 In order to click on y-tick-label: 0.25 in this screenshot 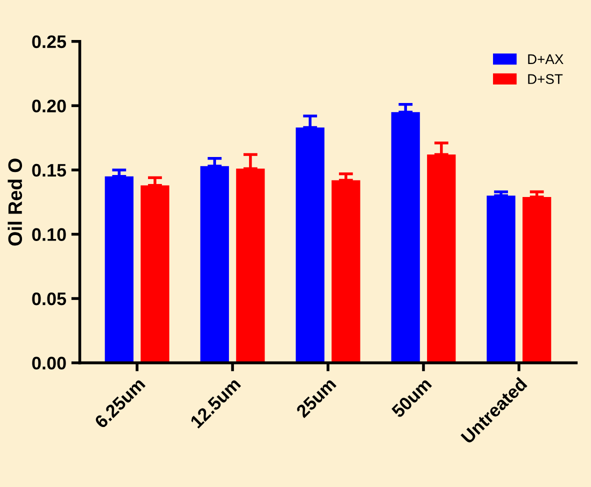, I will do `click(49, 41)`.